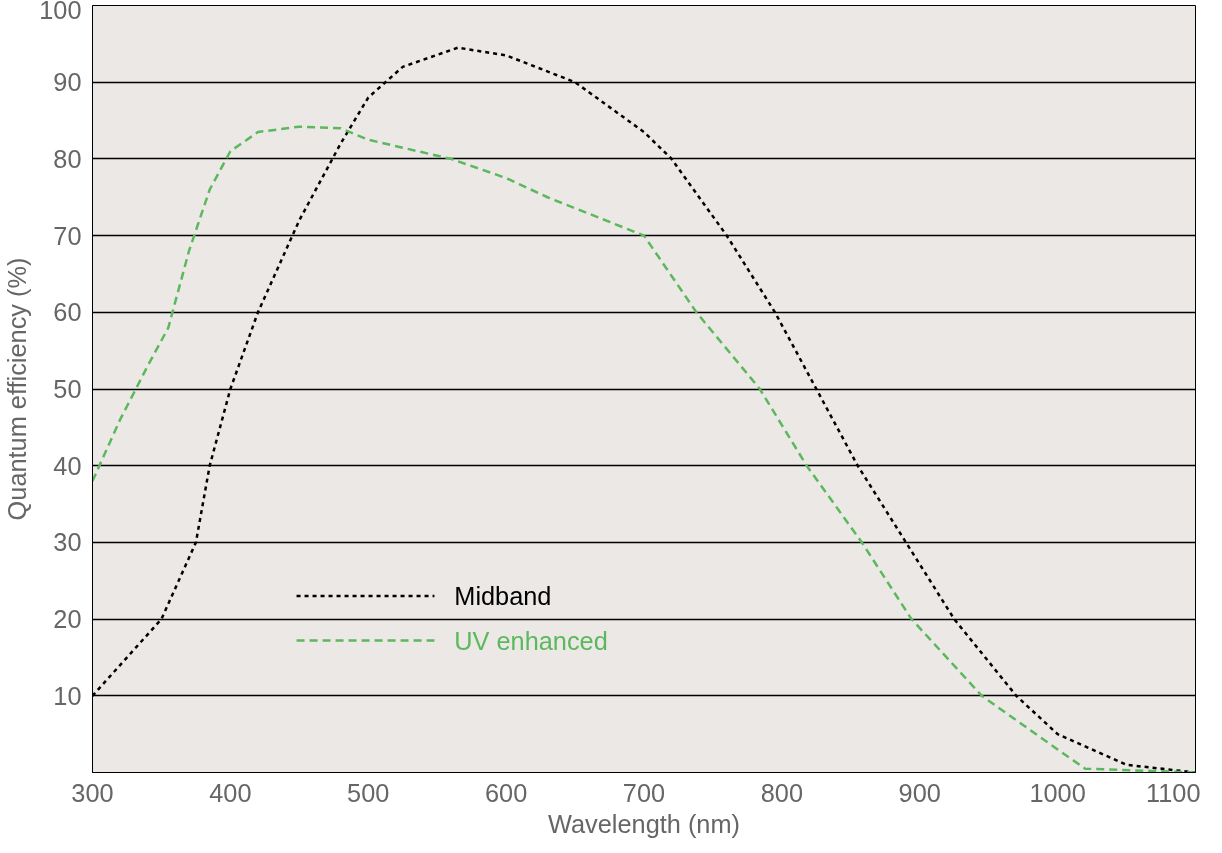  Describe the element at coordinates (506, 792) in the screenshot. I see `x-tick-label: 600` at that location.